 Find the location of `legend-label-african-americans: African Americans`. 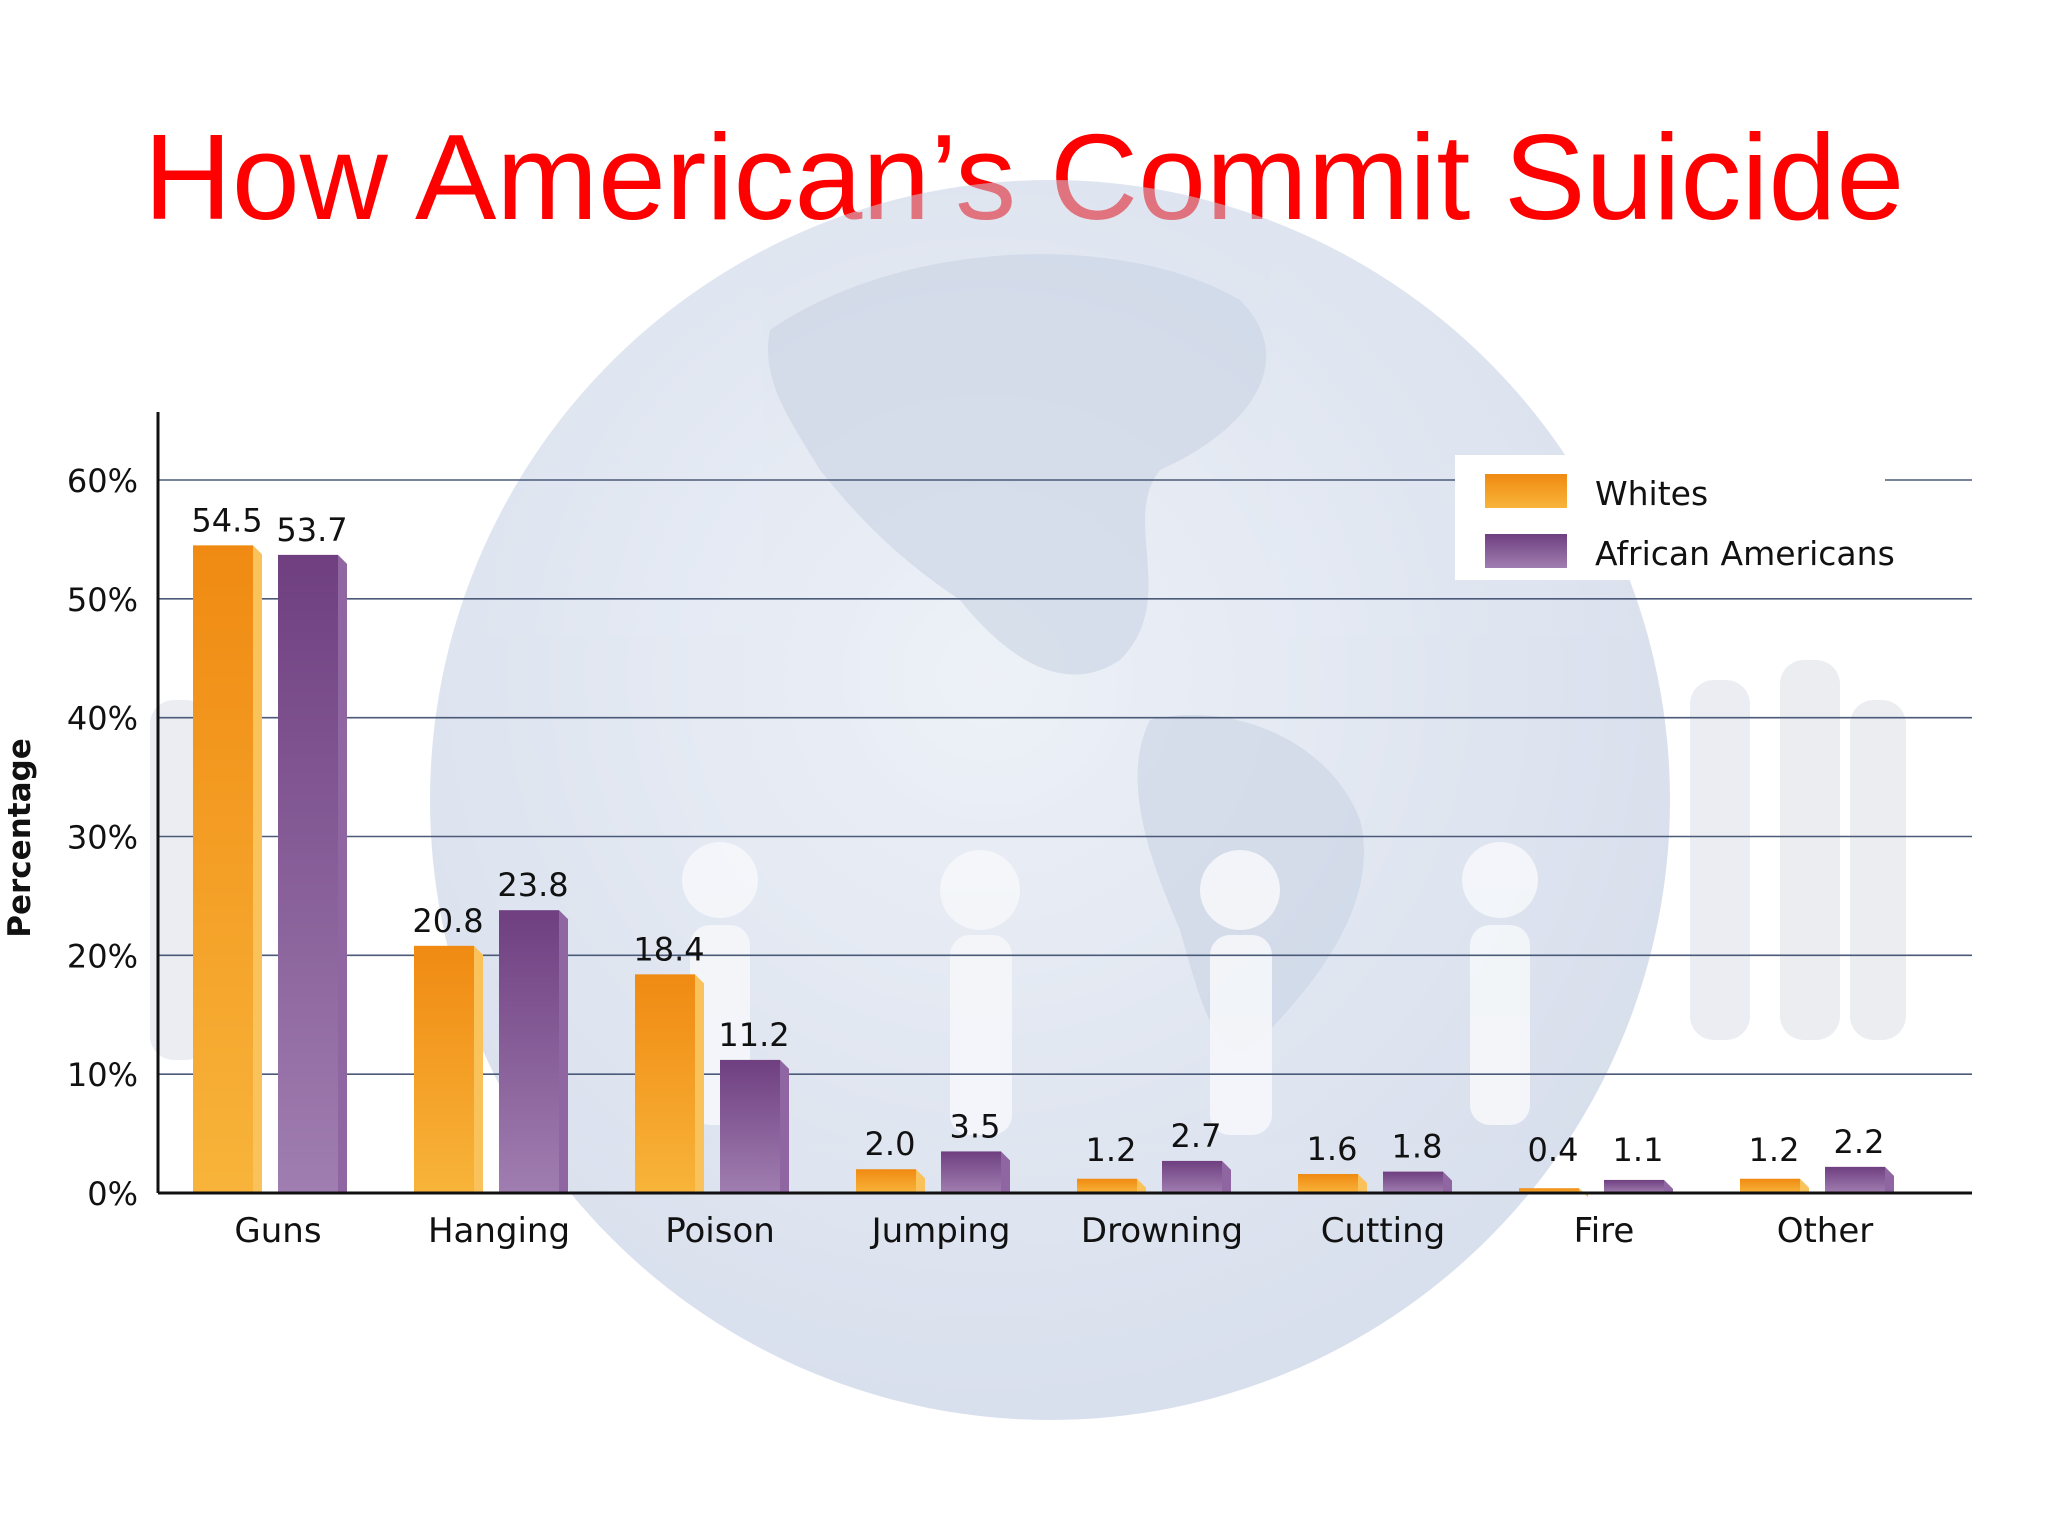

legend-label-african-americans: African Americans is located at coordinates (1745, 553).